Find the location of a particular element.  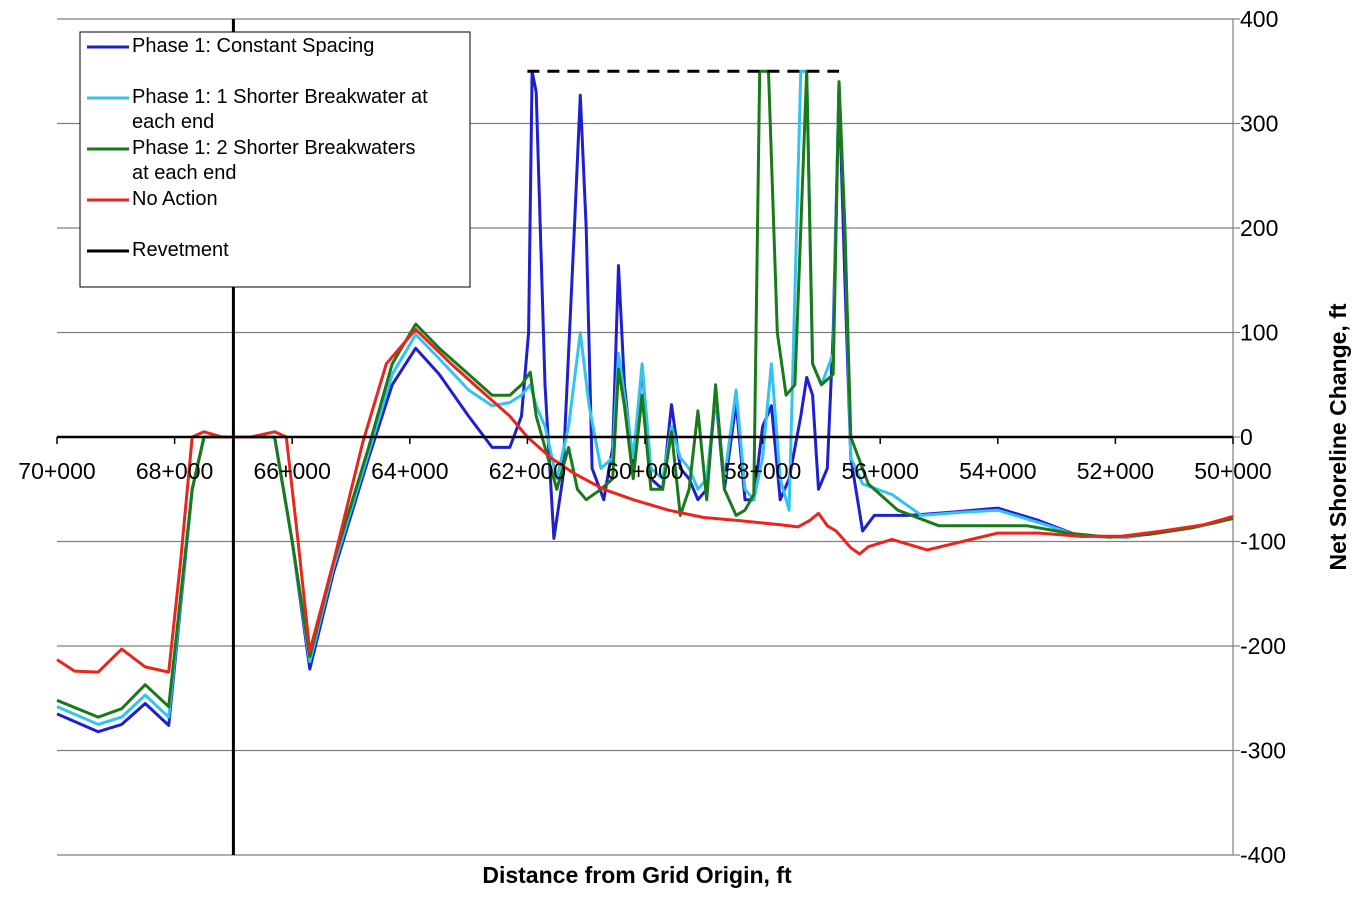

x-tick-label: 56+000 is located at coordinates (880, 471).